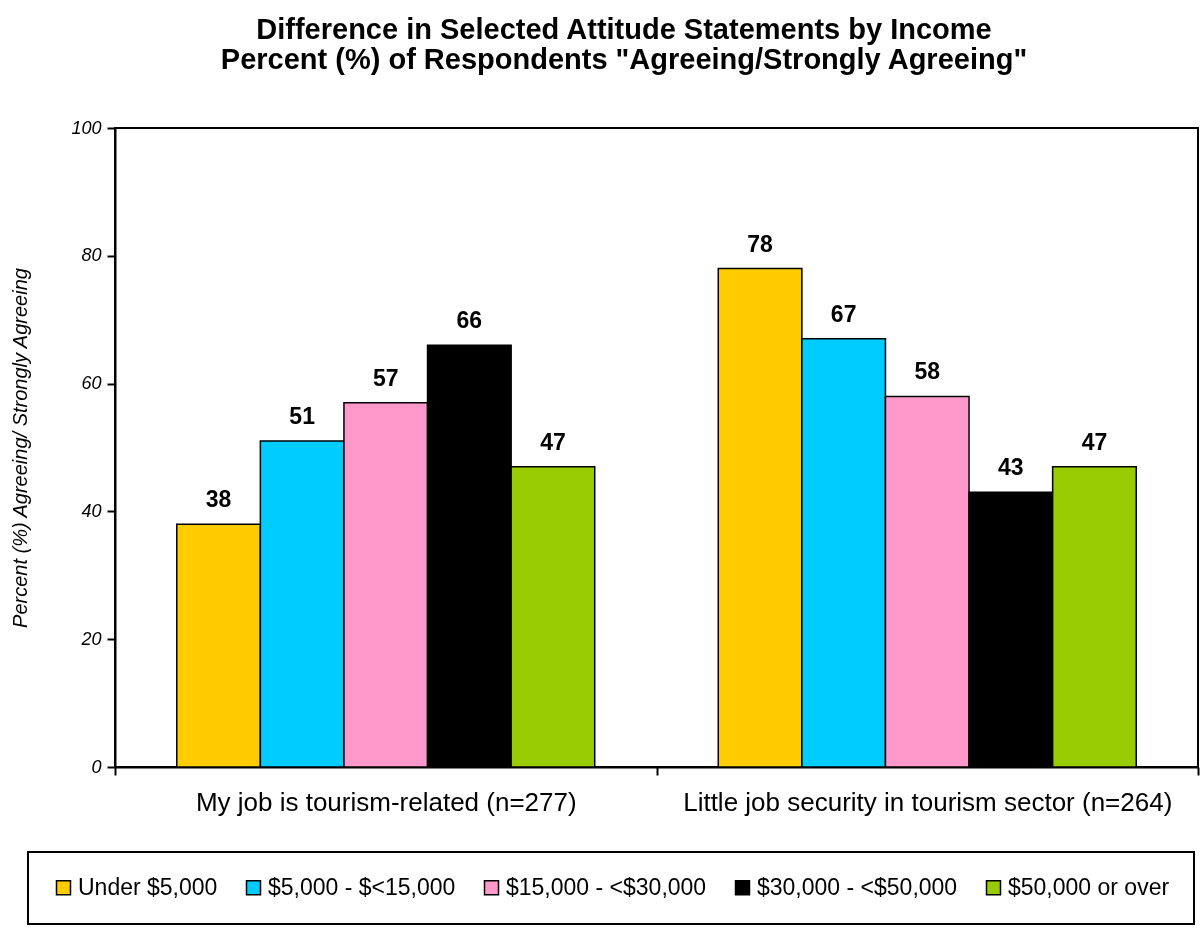  I want to click on y-axis-title: Percent (%) Agreeing/ Strongly Agreeing, so click(20, 448).